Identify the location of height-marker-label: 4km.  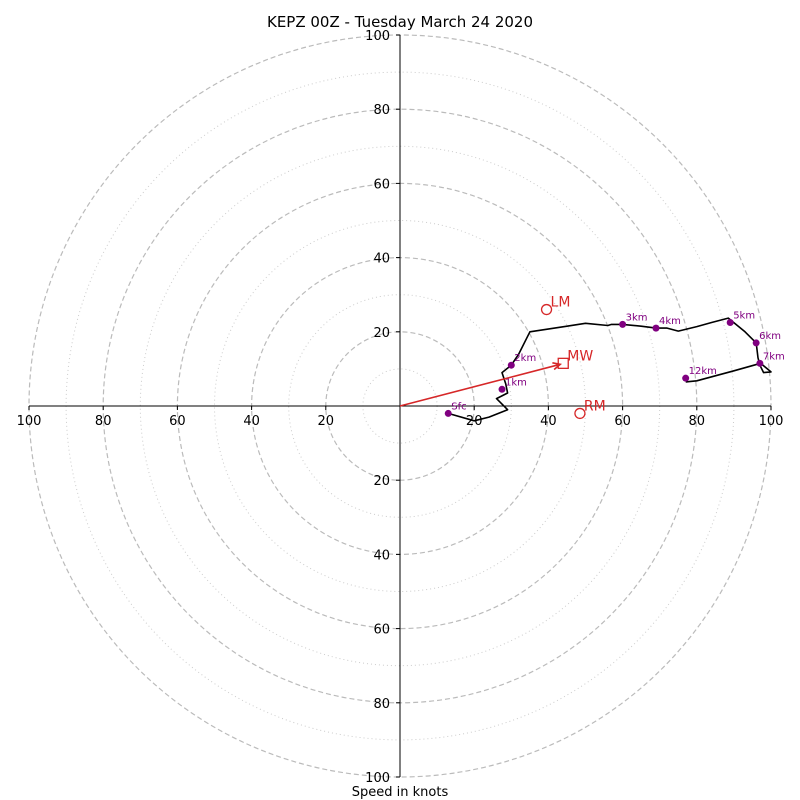
(670, 321).